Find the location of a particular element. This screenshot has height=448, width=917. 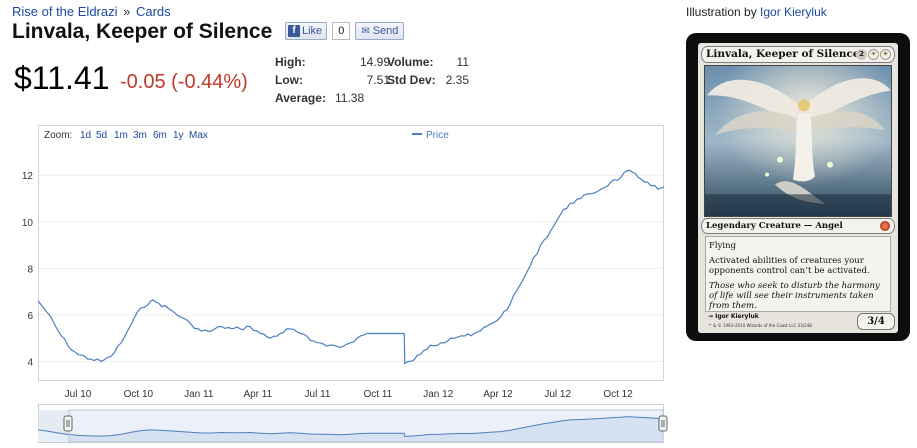

navigator-line is located at coordinates (351, 426).